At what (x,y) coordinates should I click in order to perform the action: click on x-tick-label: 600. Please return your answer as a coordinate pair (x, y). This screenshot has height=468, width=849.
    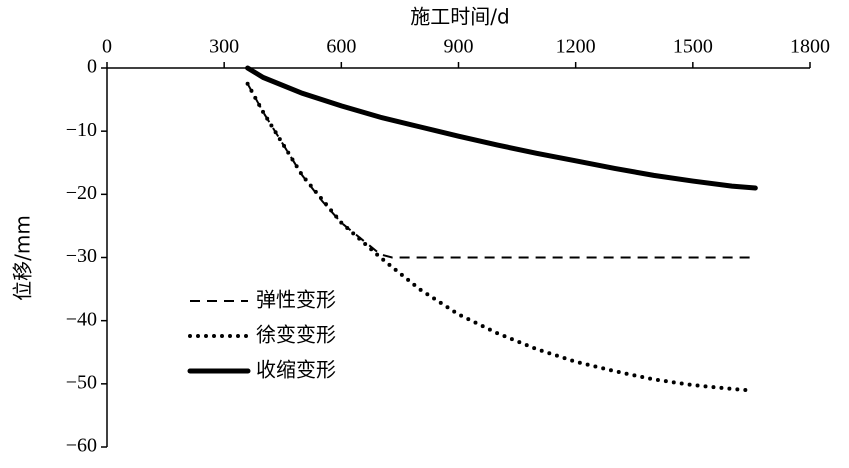
    Looking at the image, I should click on (341, 47).